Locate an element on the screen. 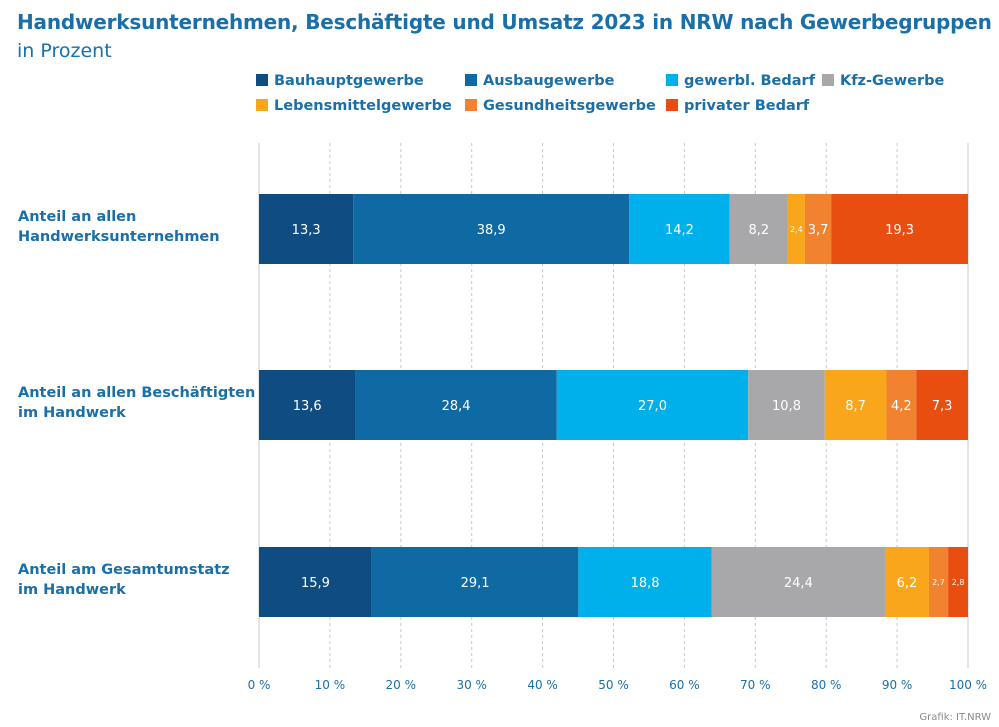 This screenshot has width=999, height=727. data-label-2-7: 7,3 is located at coordinates (942, 406).